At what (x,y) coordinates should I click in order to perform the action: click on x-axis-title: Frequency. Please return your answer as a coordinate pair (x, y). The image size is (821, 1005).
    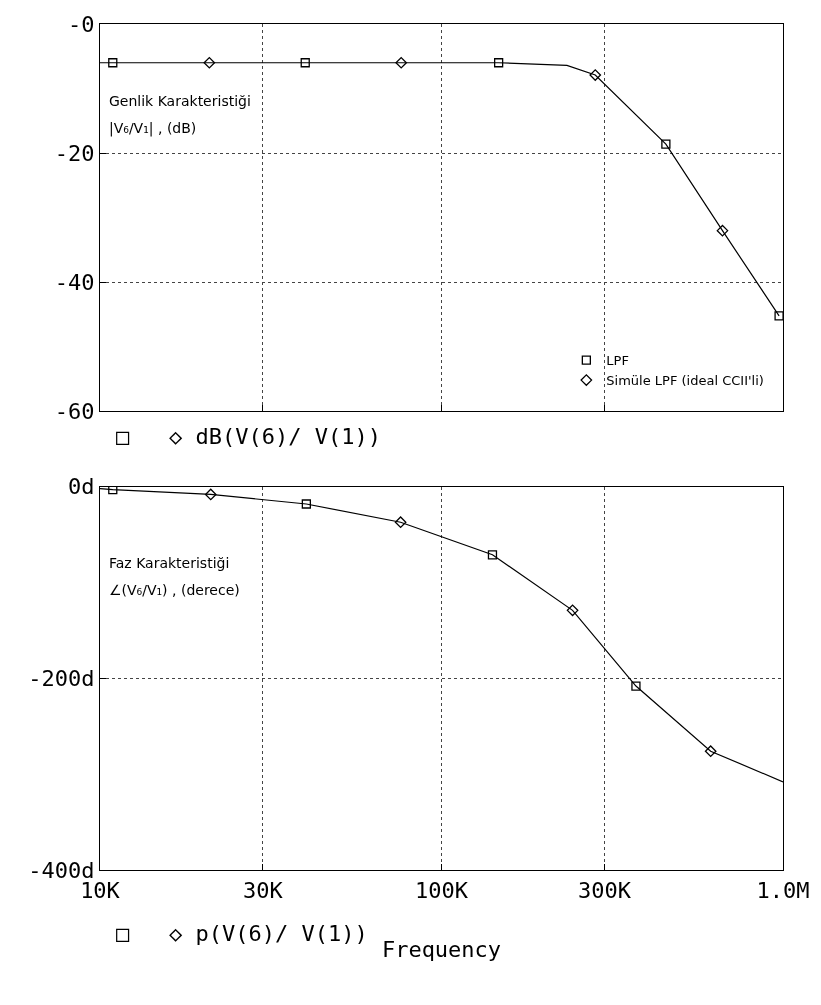
    Looking at the image, I should click on (441, 950).